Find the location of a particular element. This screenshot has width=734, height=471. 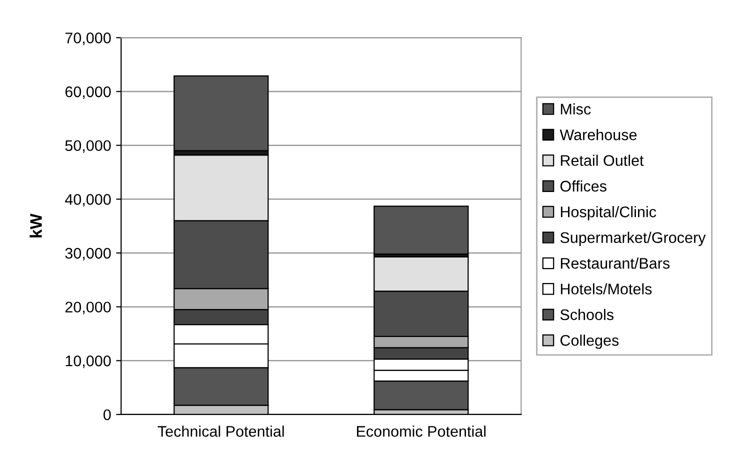

legend-label: Colleges is located at coordinates (589, 341).